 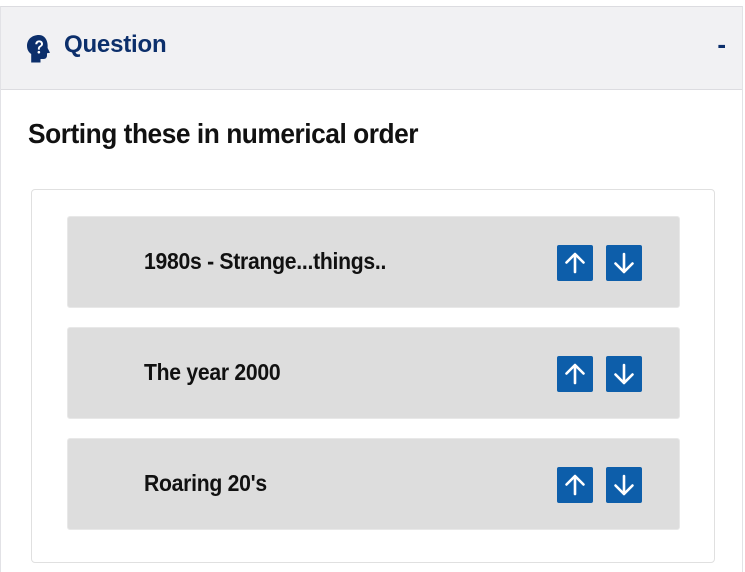 I want to click on sortable-item-label: Roaring 20's, so click(x=205, y=483).